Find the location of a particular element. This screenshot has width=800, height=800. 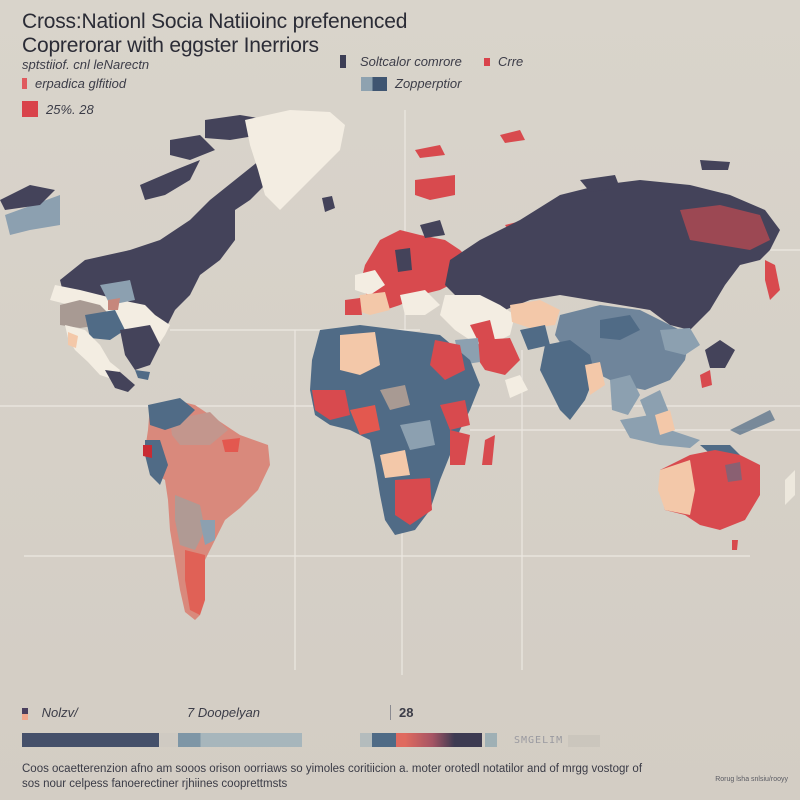

legend-item-3: Soltcalor comrore is located at coordinates (401, 61).